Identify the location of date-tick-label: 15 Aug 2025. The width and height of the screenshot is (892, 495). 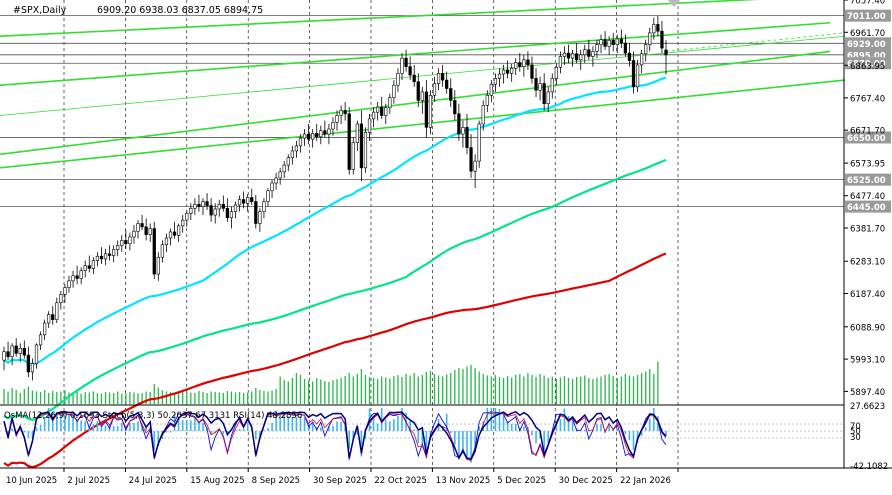
(217, 481).